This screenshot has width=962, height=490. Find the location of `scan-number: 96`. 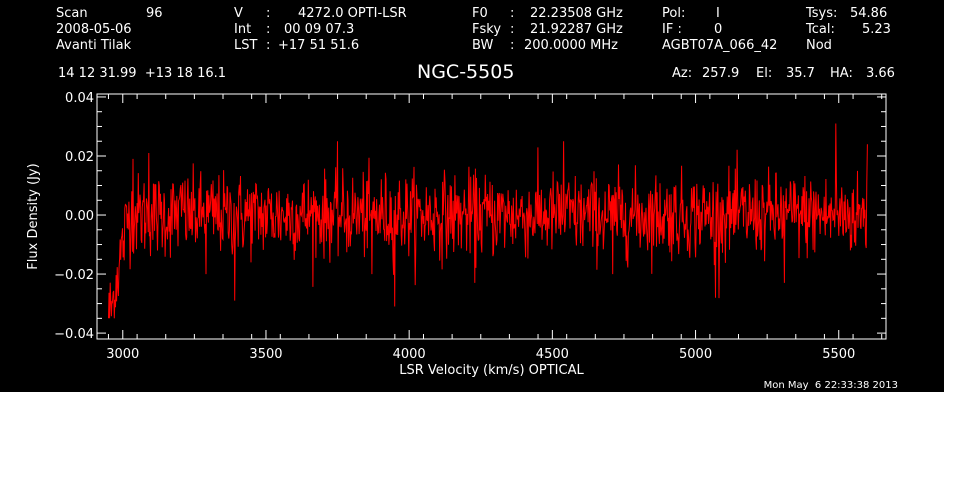

scan-number: 96 is located at coordinates (154, 13).